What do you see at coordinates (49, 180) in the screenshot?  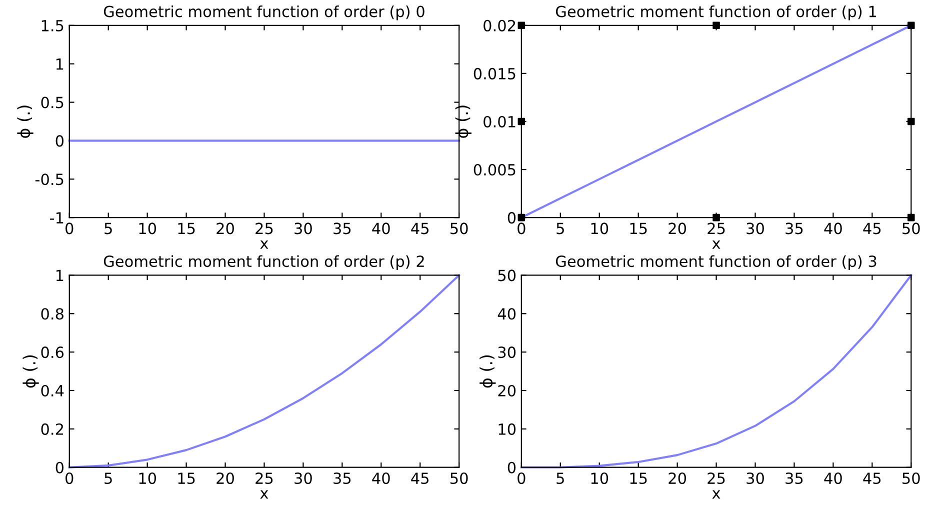 I see `y-tick-label: -0.5` at bounding box center [49, 180].